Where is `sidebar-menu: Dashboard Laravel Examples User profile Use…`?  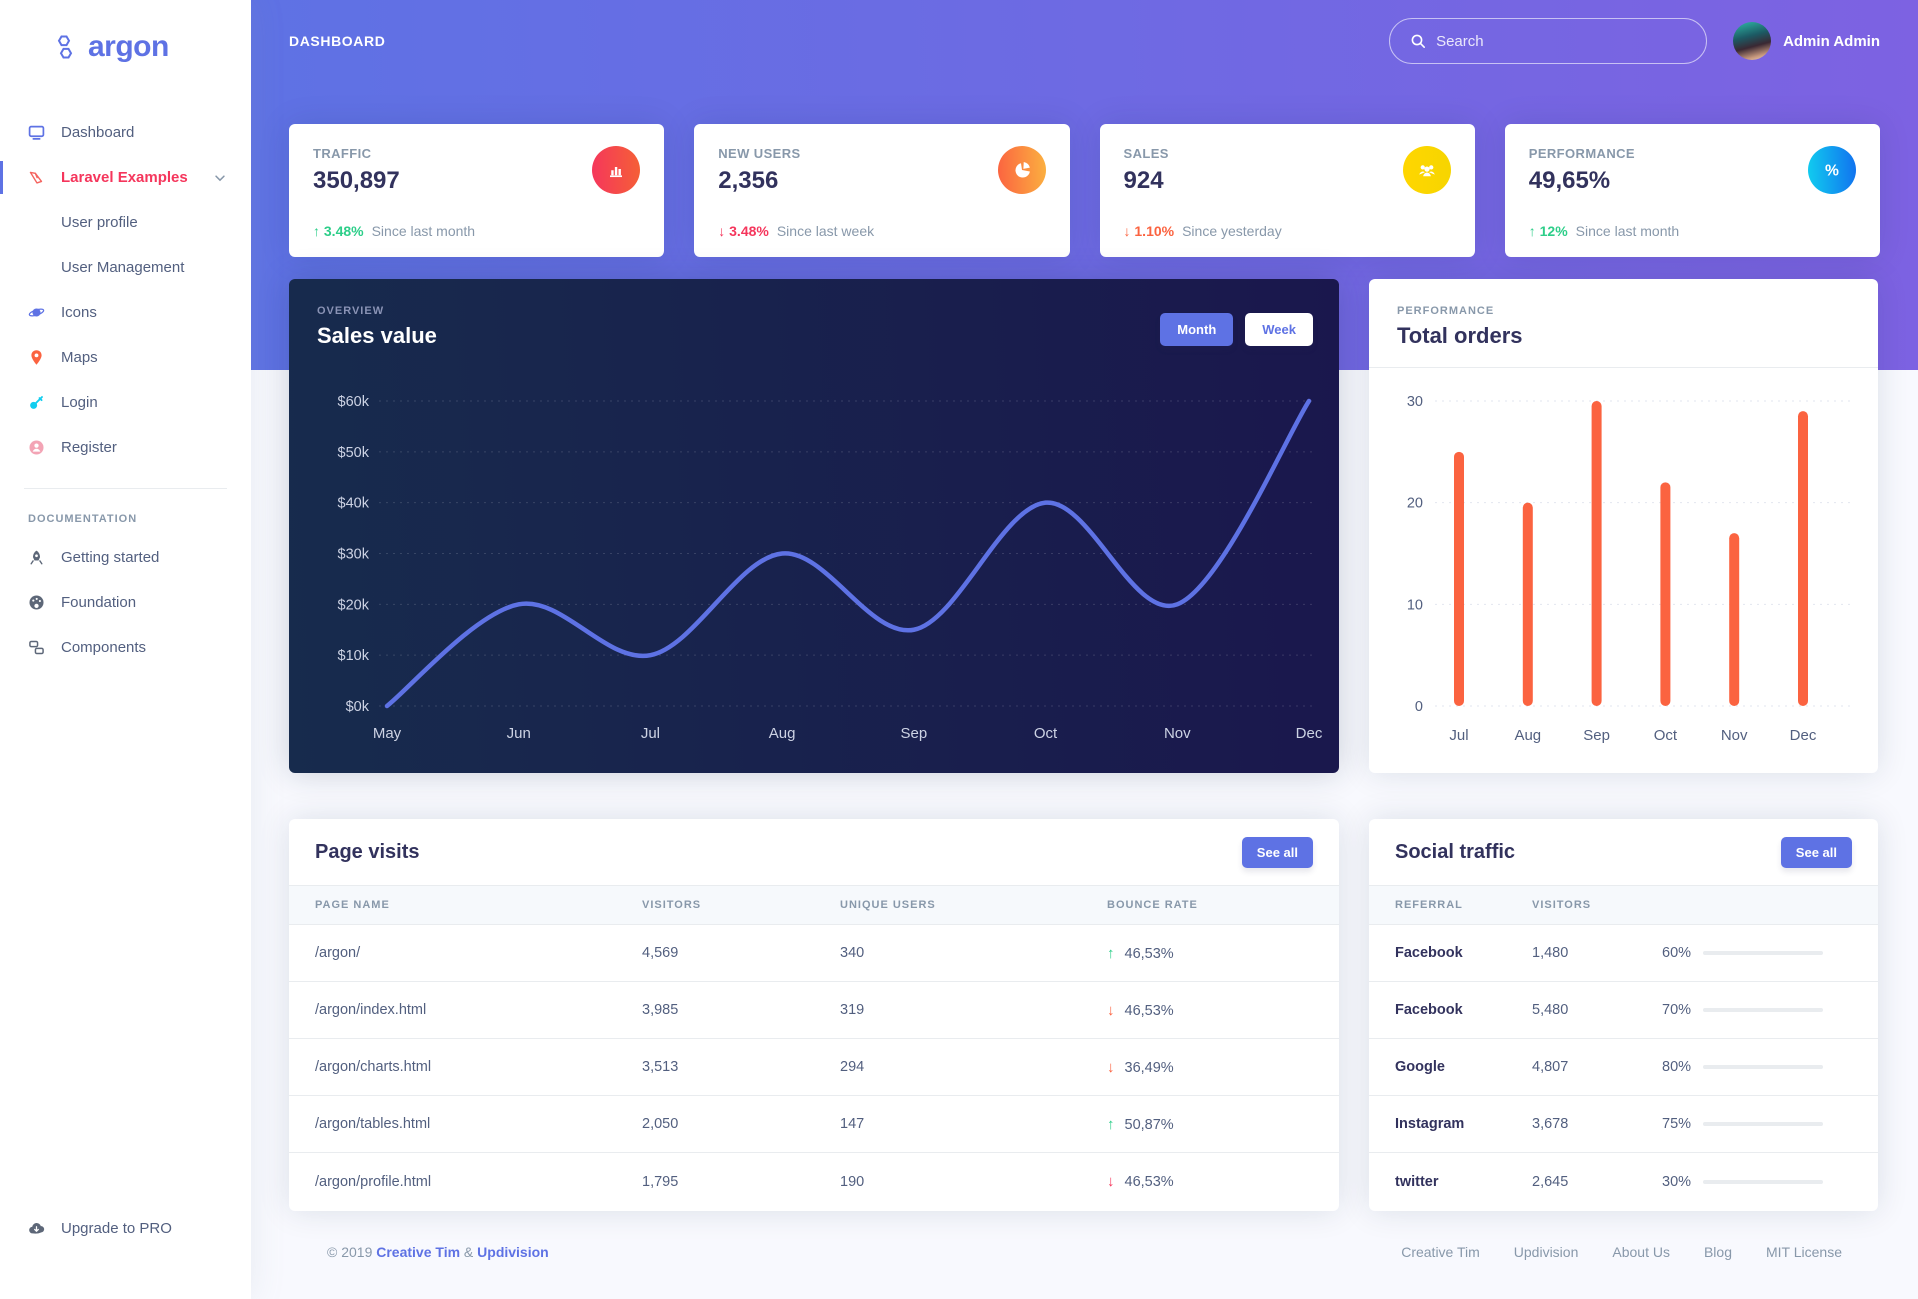 sidebar-menu: Dashboard Laravel Examples User profile Use… is located at coordinates (125, 290).